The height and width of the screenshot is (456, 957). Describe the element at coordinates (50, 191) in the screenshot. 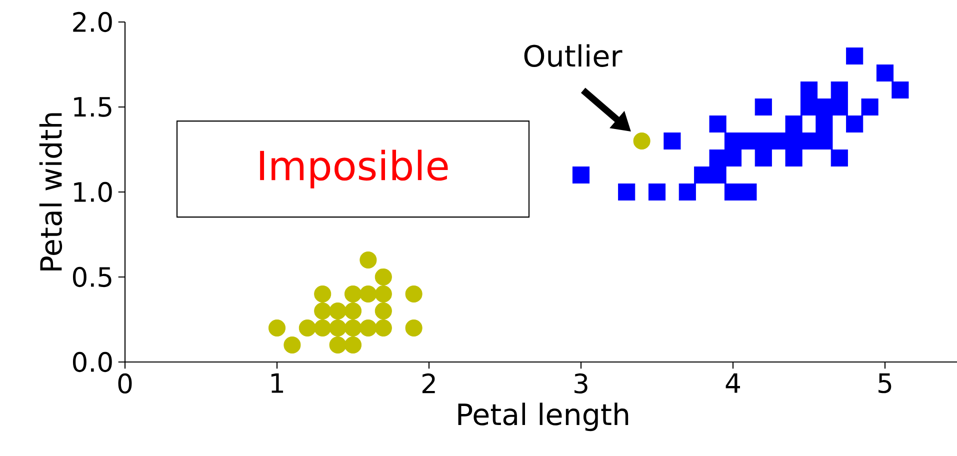

I see `y-axis-title: Petal width` at that location.